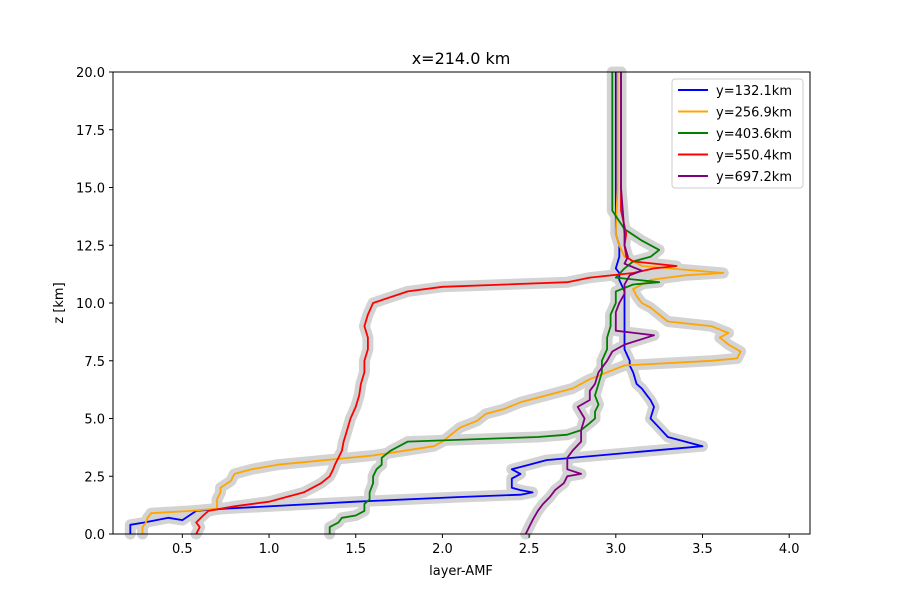  Describe the element at coordinates (461, 571) in the screenshot. I see `x-axis-label: layer-AMF` at that location.